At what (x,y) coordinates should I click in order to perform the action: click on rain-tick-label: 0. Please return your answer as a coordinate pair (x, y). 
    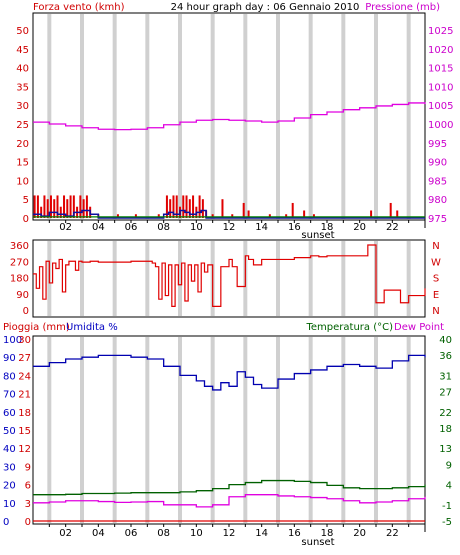
    Looking at the image, I should click on (28, 522).